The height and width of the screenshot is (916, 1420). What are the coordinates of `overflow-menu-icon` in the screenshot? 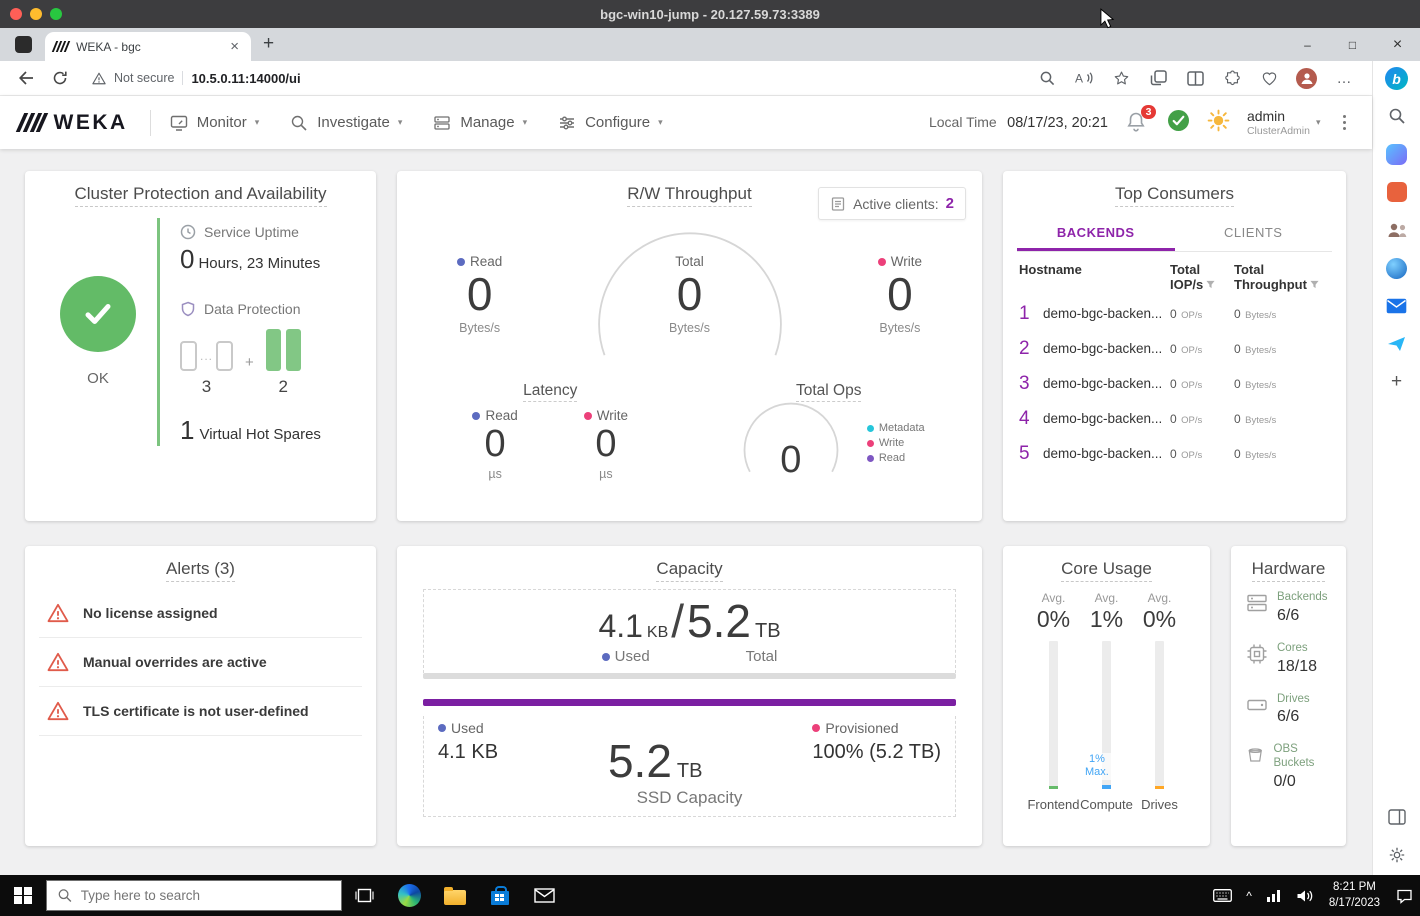 It's located at (1345, 123).